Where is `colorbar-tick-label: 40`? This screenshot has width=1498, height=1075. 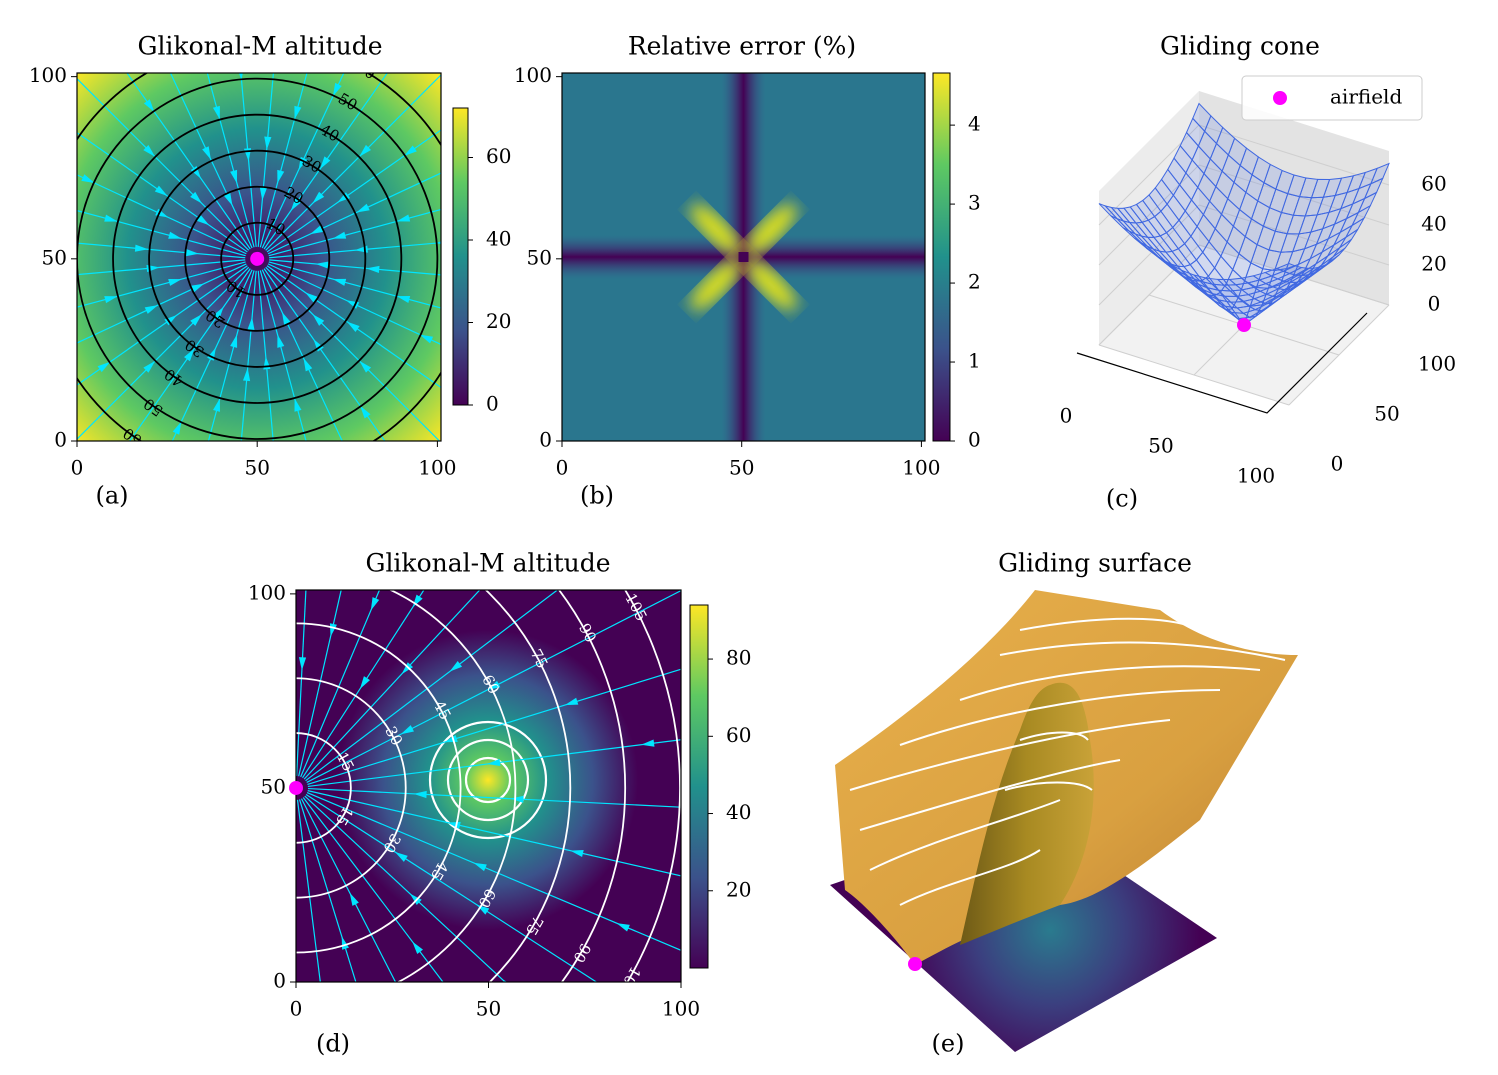 colorbar-tick-label: 40 is located at coordinates (738, 812).